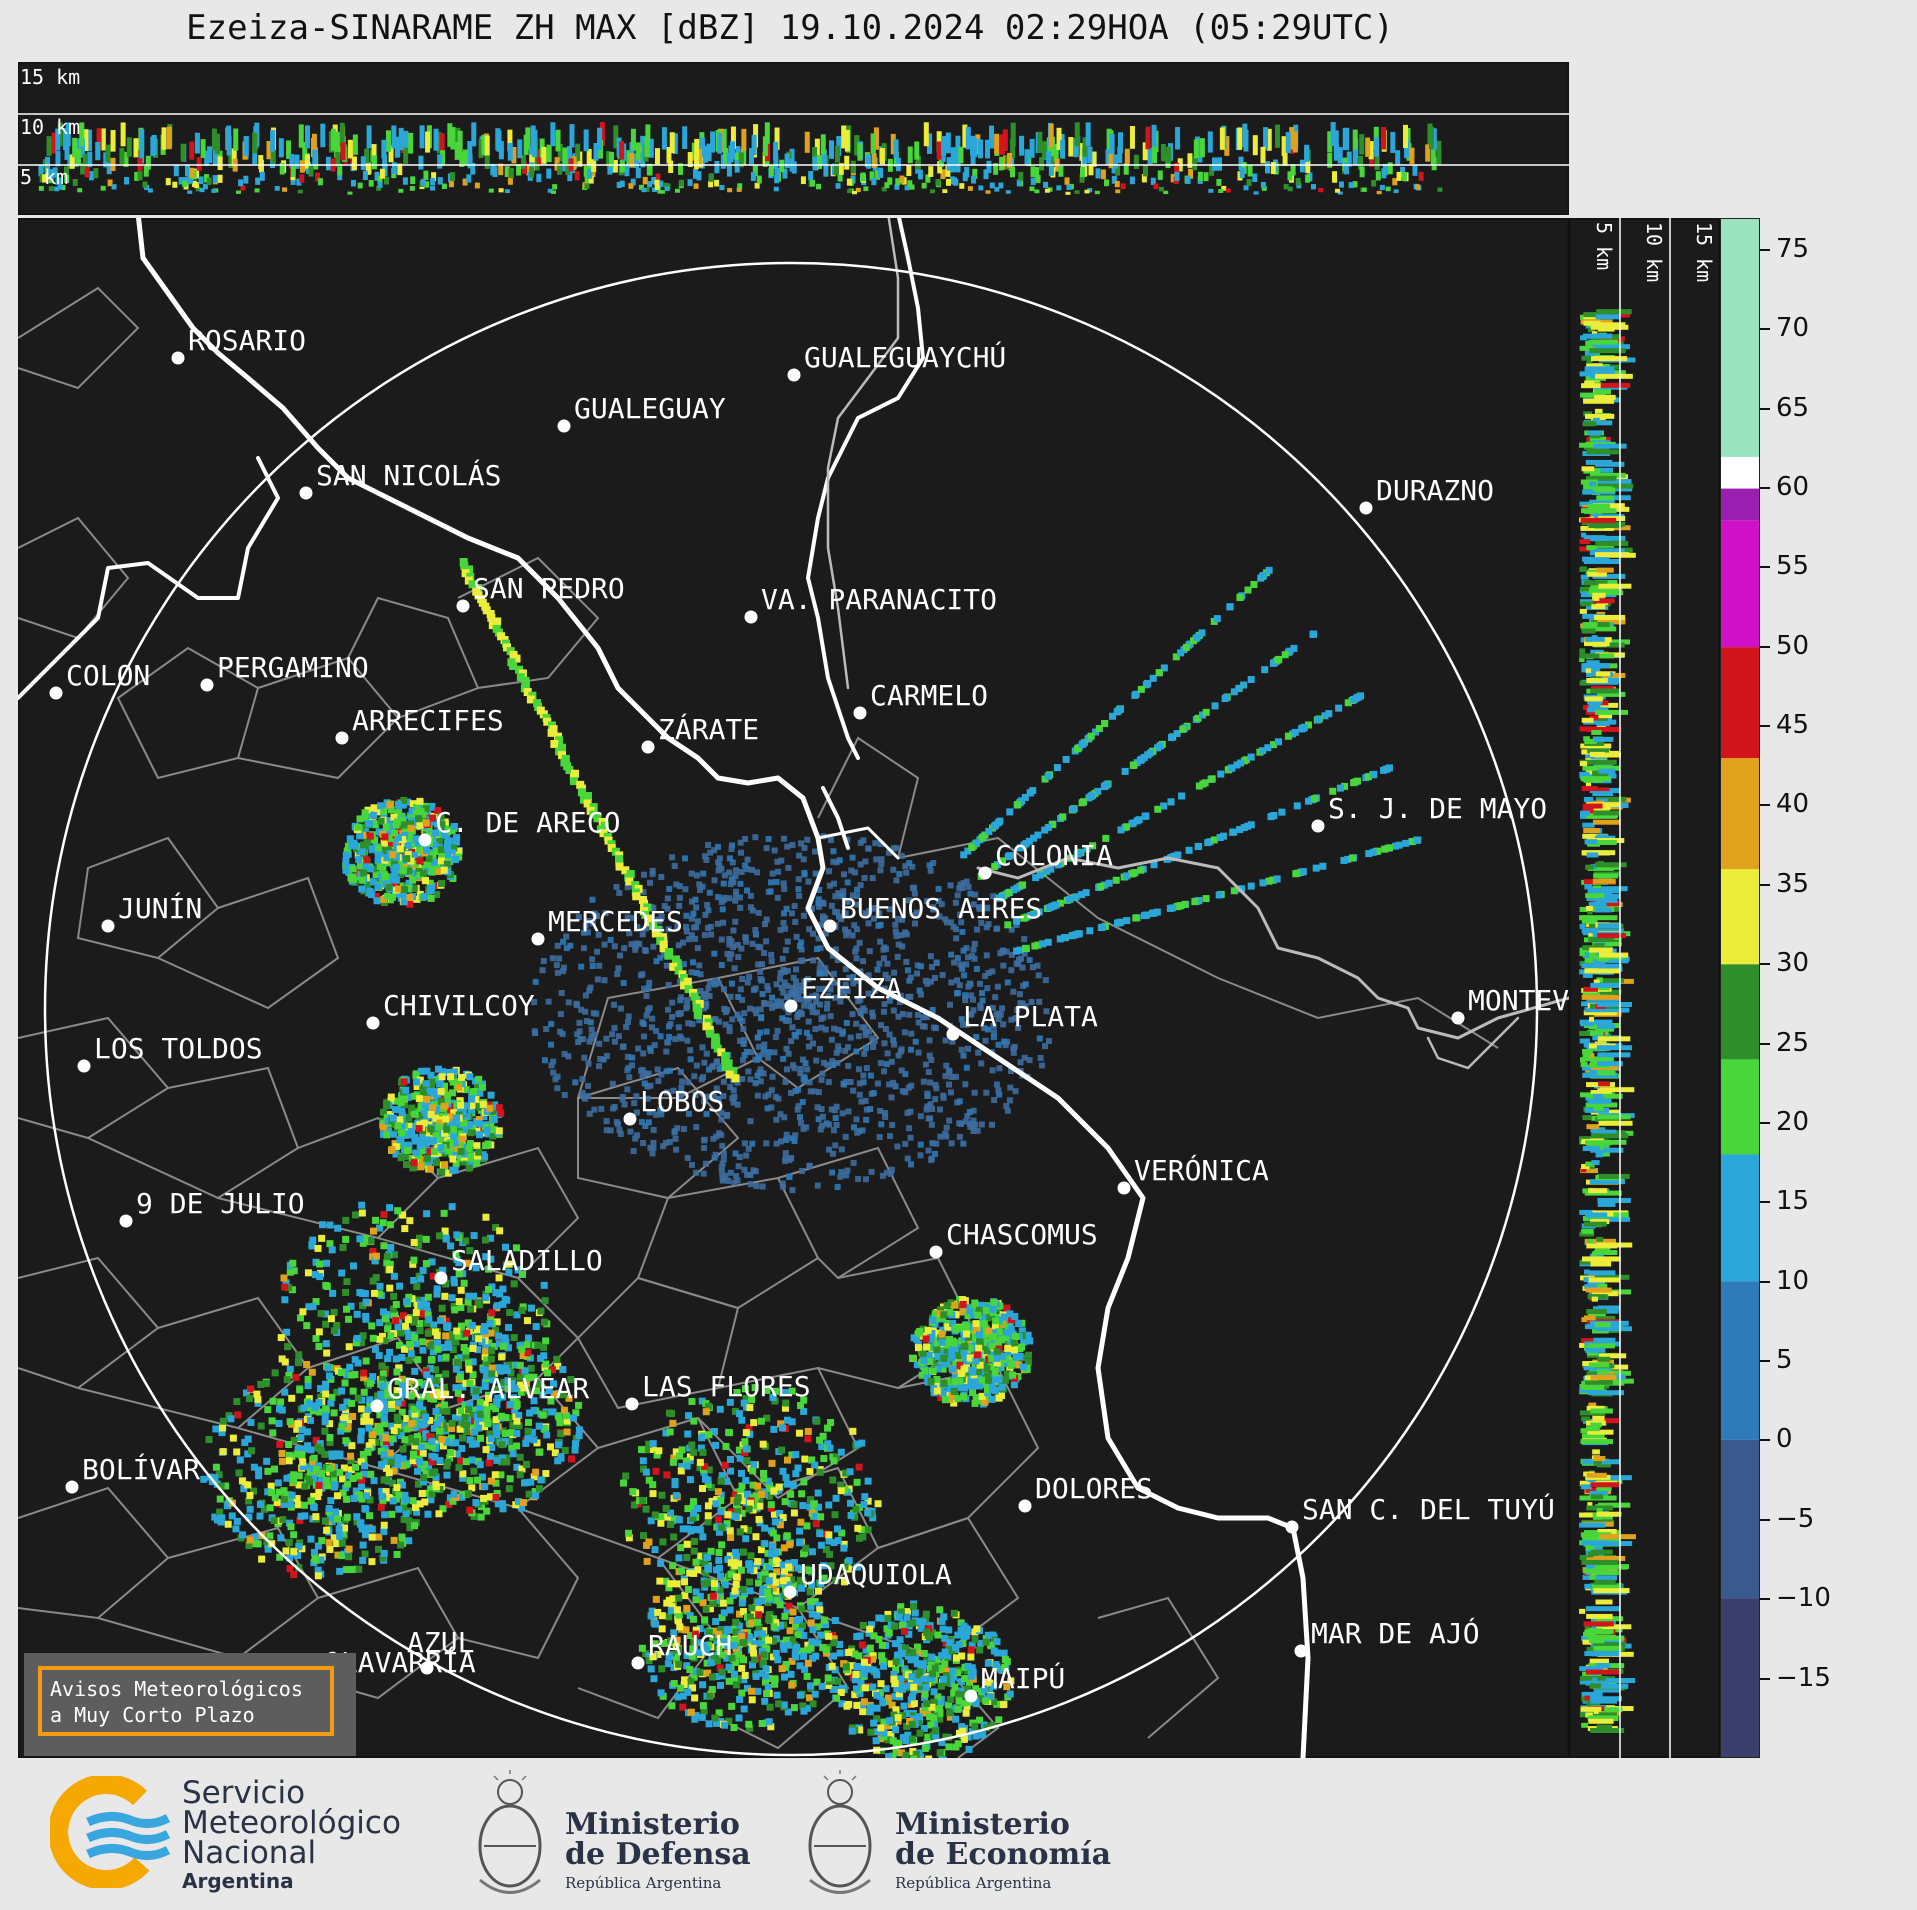 This screenshot has width=1917, height=1910. I want to click on colorbar-tick-label: 40, so click(1792, 804).